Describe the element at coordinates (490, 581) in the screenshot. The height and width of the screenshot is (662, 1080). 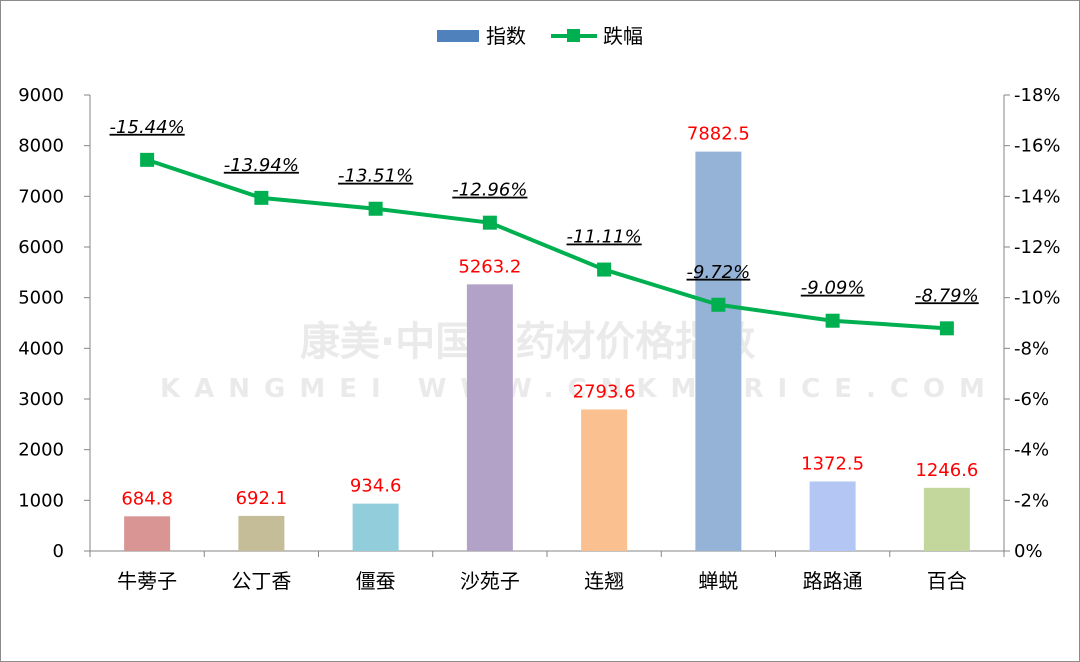
I see `x-tick-label: 沙苑子` at that location.